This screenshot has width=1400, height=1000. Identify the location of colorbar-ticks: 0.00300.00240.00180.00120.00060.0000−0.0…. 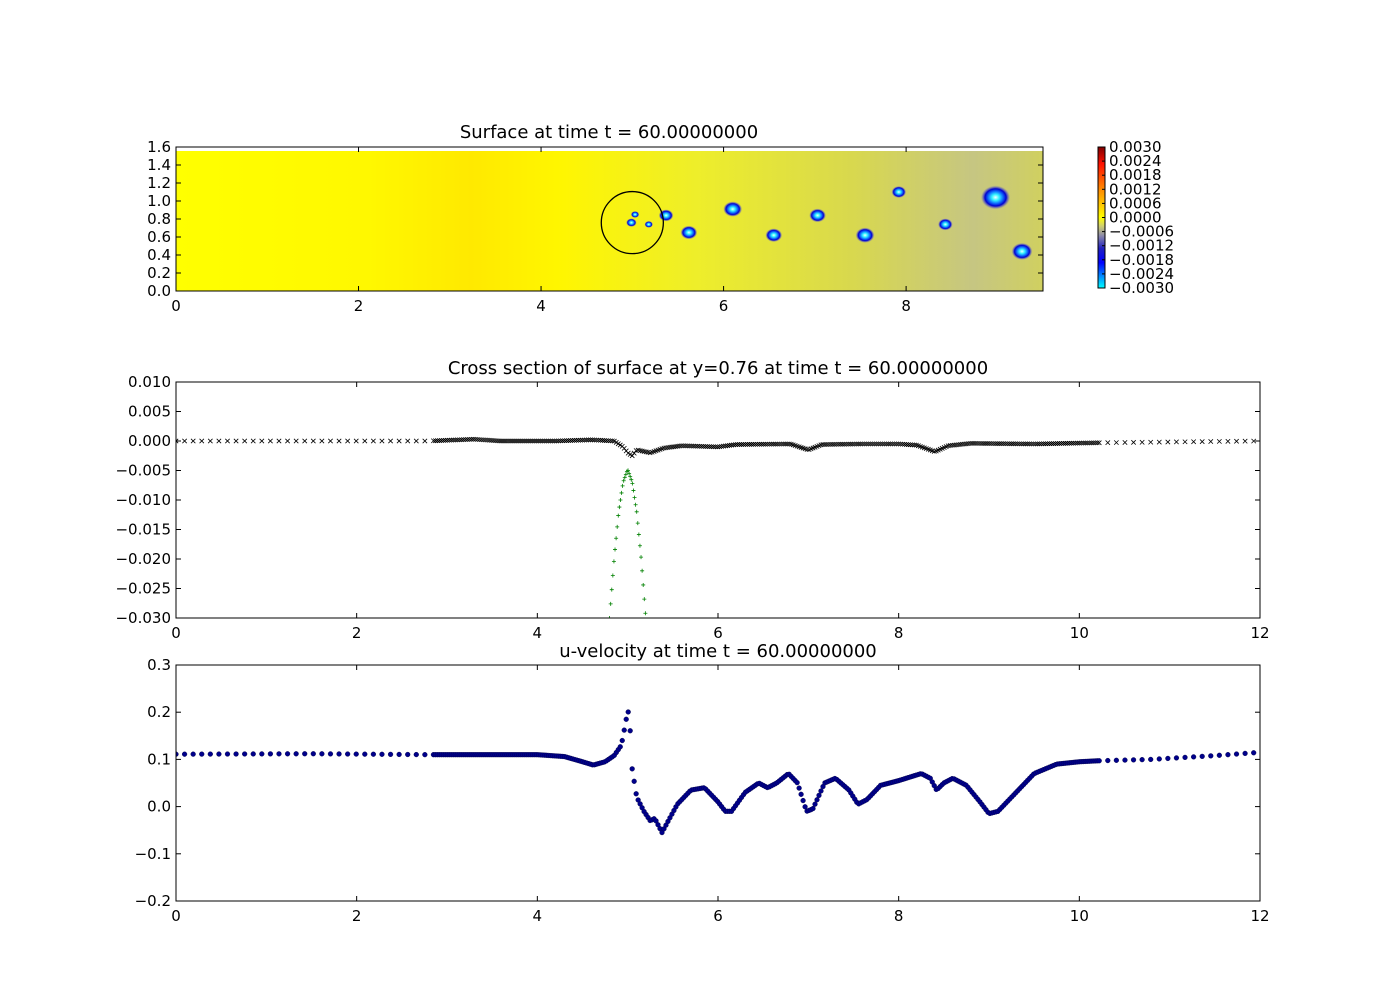
(1138, 217).